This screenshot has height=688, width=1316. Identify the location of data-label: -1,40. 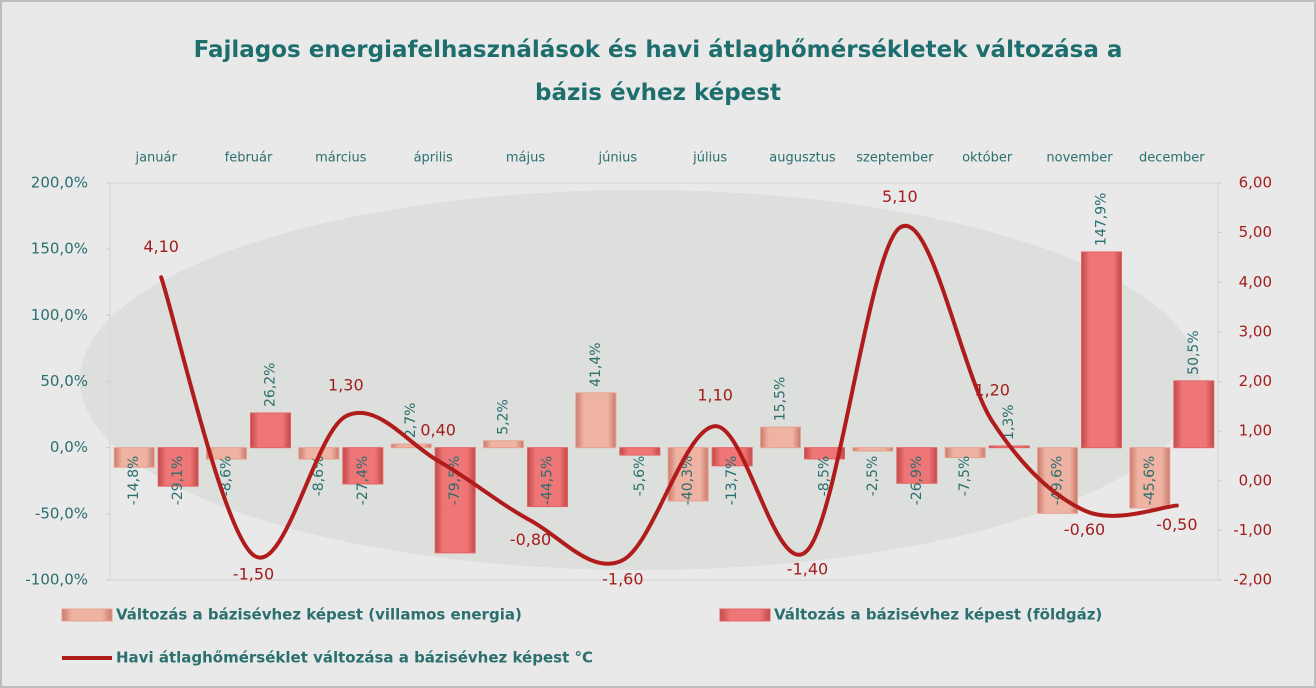
(807, 569).